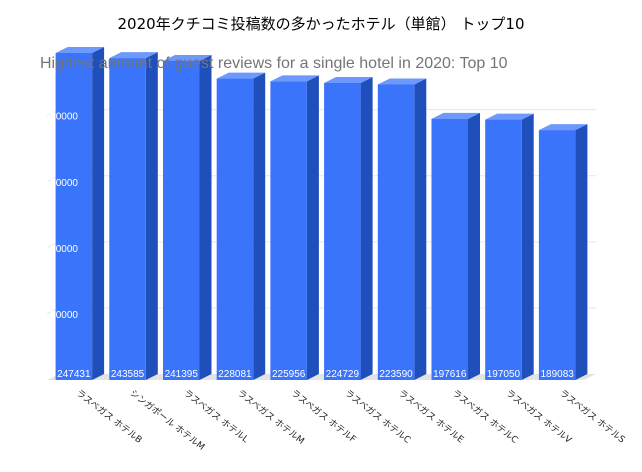 The height and width of the screenshot is (472, 642). I want to click on value-label: 197616, so click(450, 374).